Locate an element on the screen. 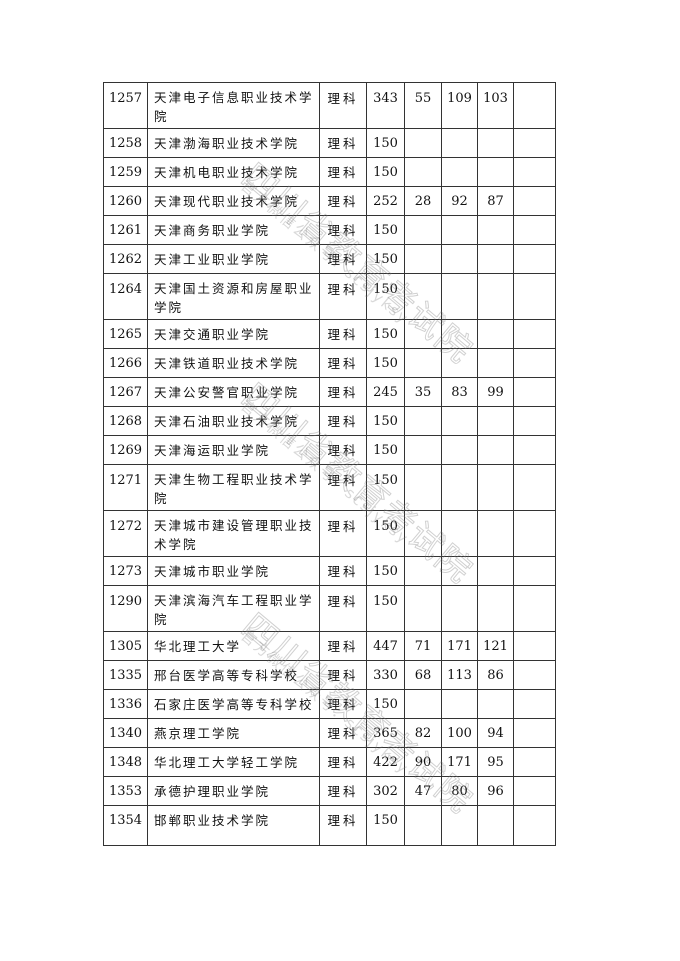 This screenshot has width=680, height=961. count-cell: 171 is located at coordinates (459, 646).